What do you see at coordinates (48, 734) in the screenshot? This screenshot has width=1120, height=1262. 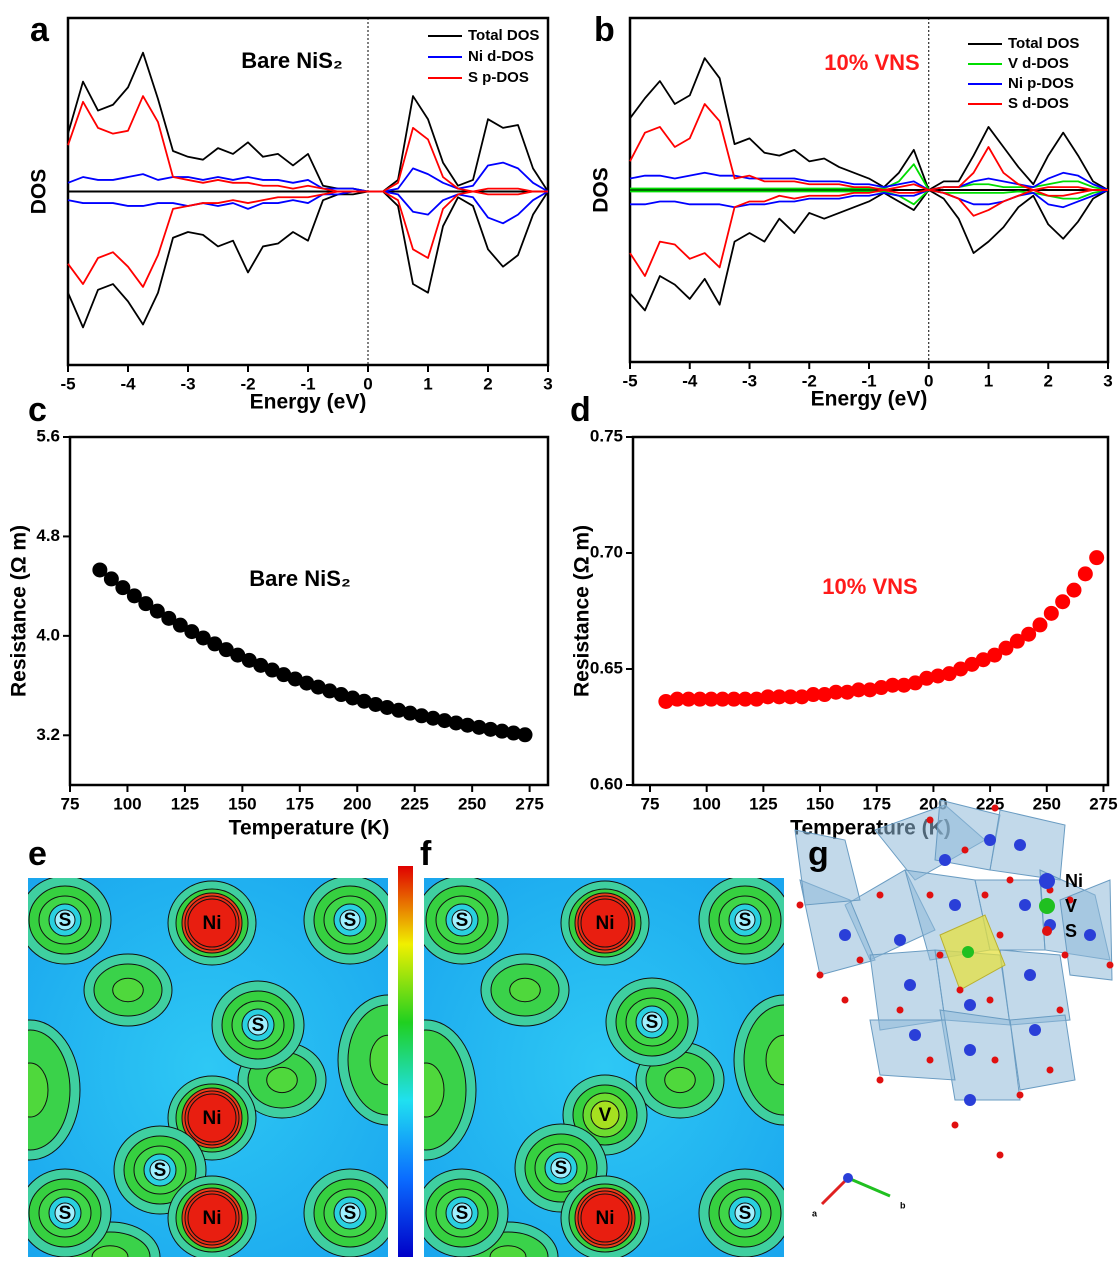 I see `y-tick-label: 3.2` at bounding box center [48, 734].